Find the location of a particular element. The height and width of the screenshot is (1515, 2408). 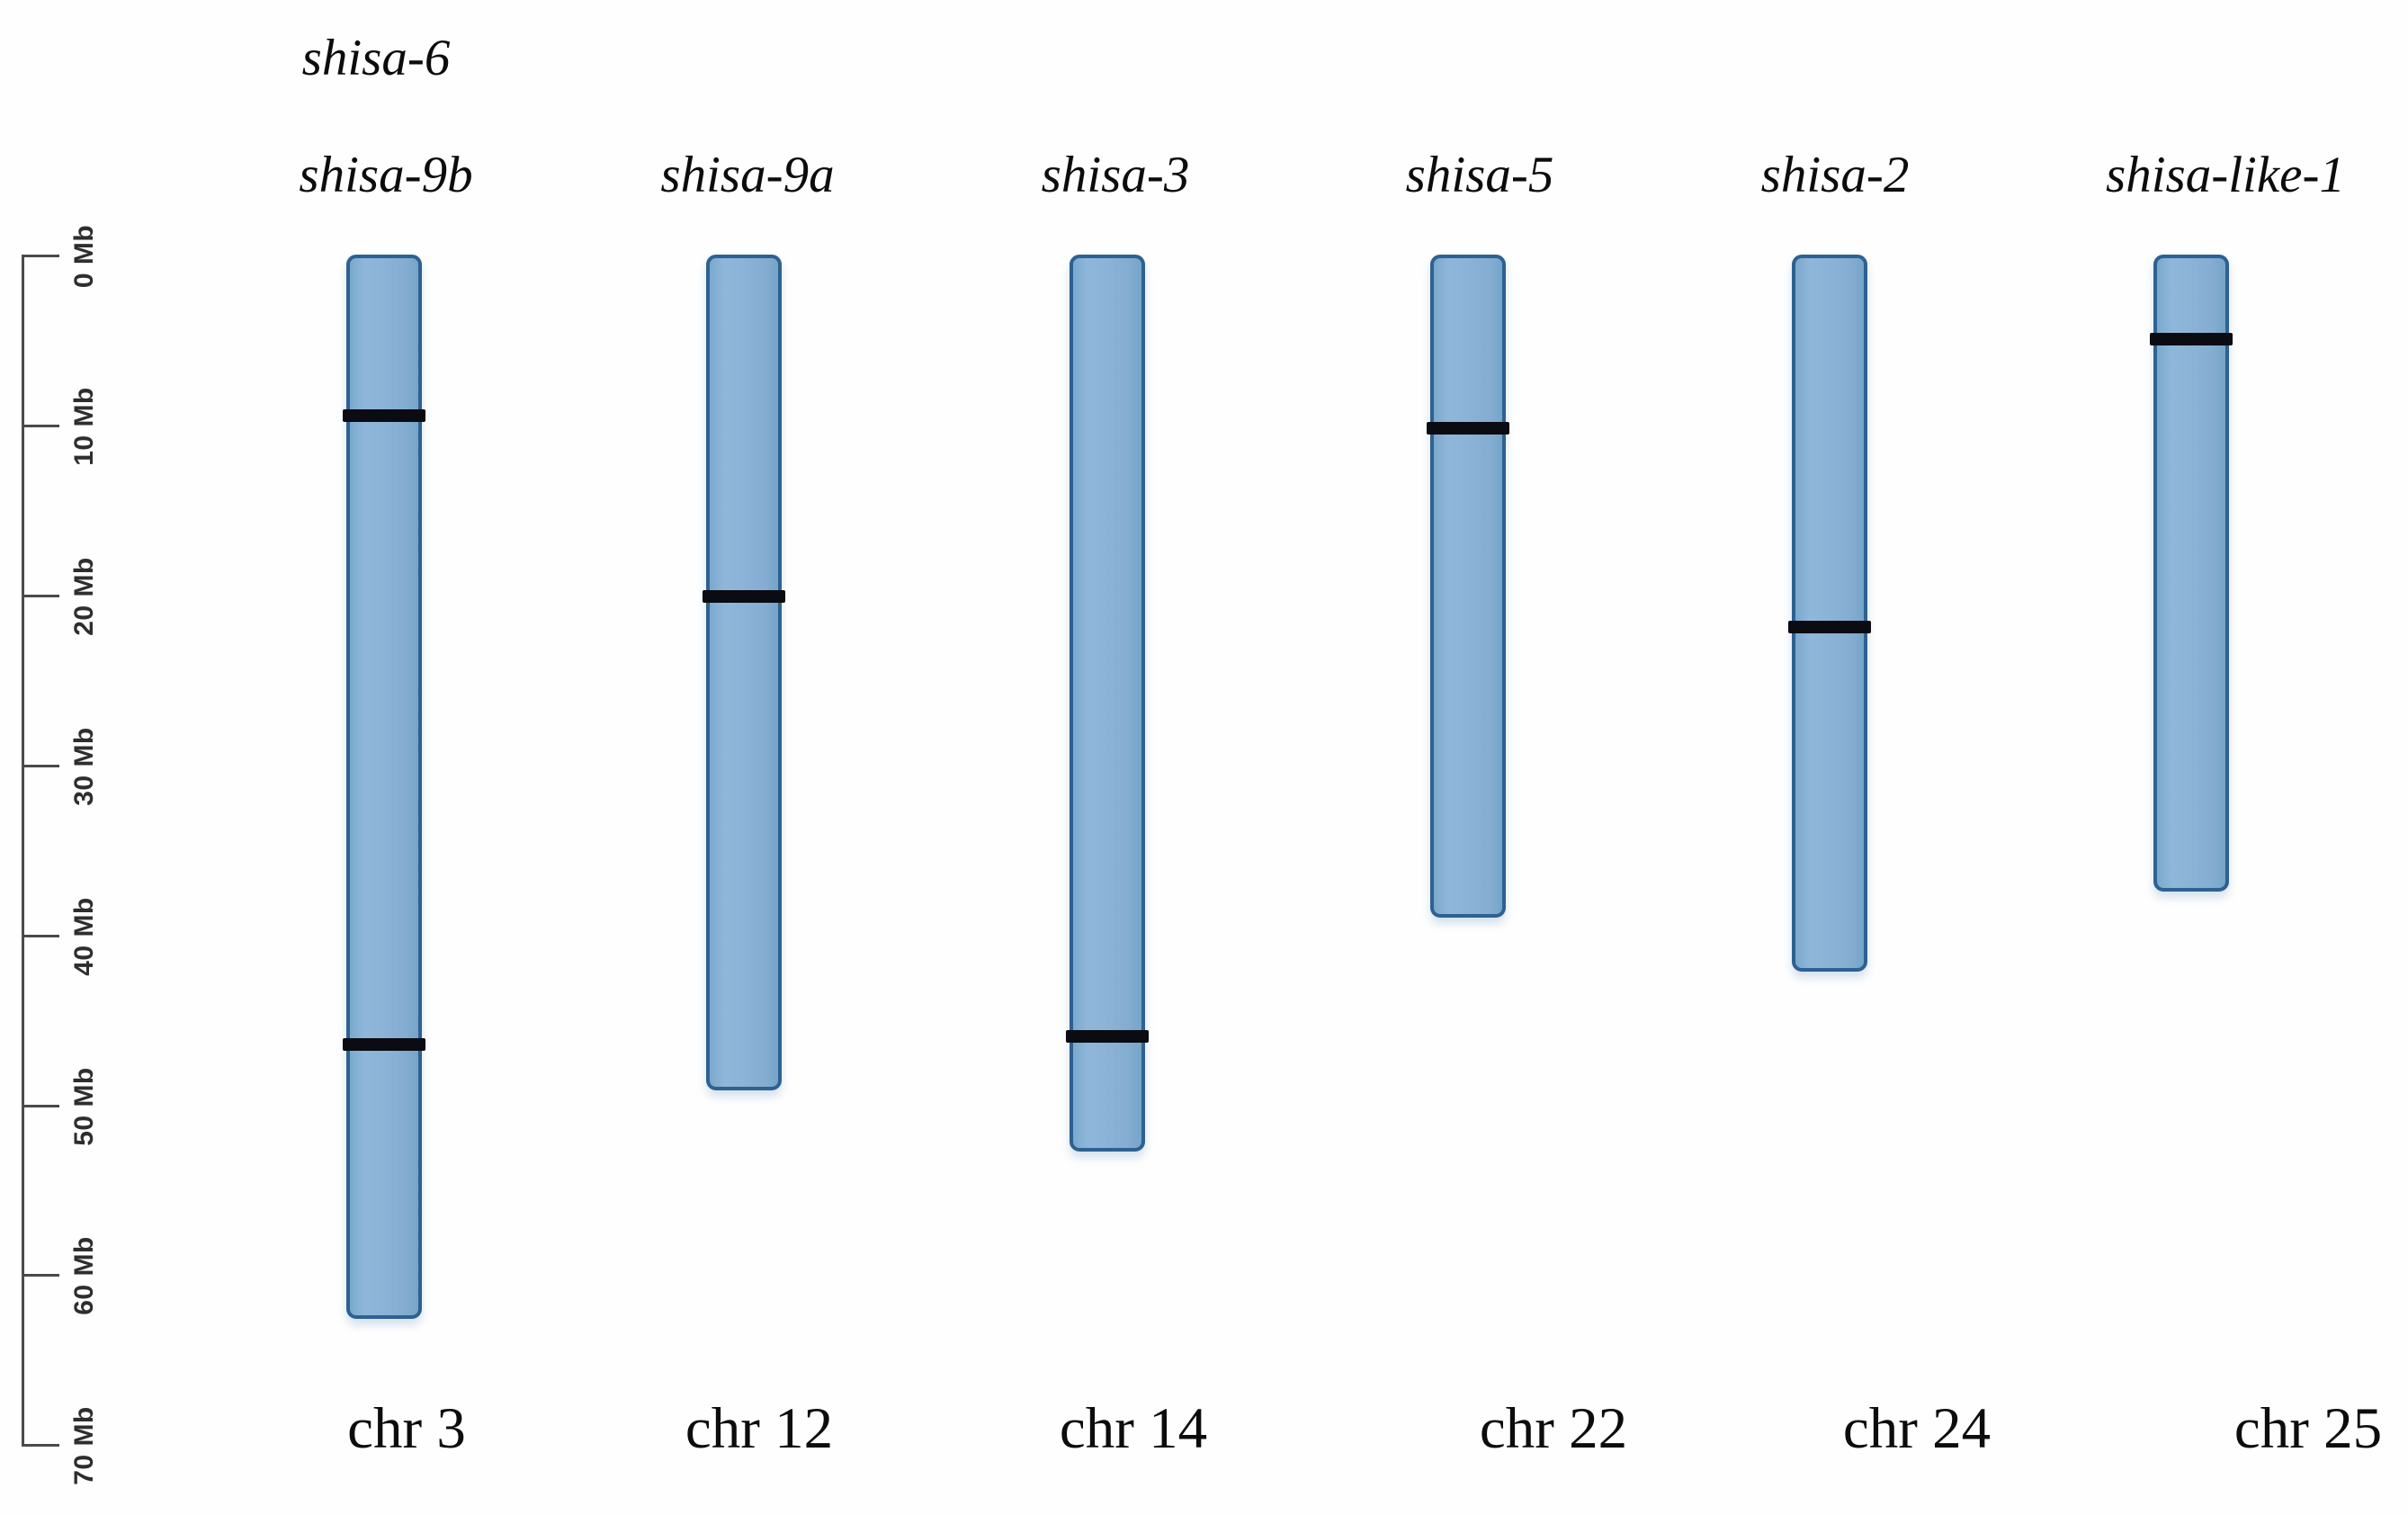

chromosome-label-chr-22: chr 22 is located at coordinates (1553, 1428).